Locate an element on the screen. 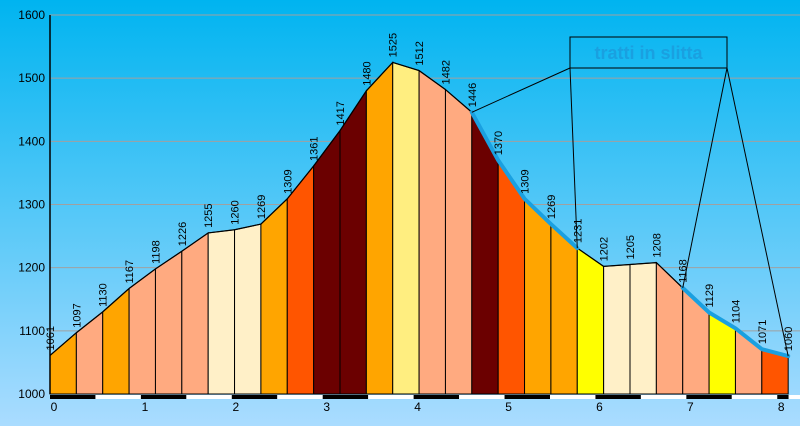 The width and height of the screenshot is (800, 426). annotation-text: tratti in slitta is located at coordinates (648, 53).